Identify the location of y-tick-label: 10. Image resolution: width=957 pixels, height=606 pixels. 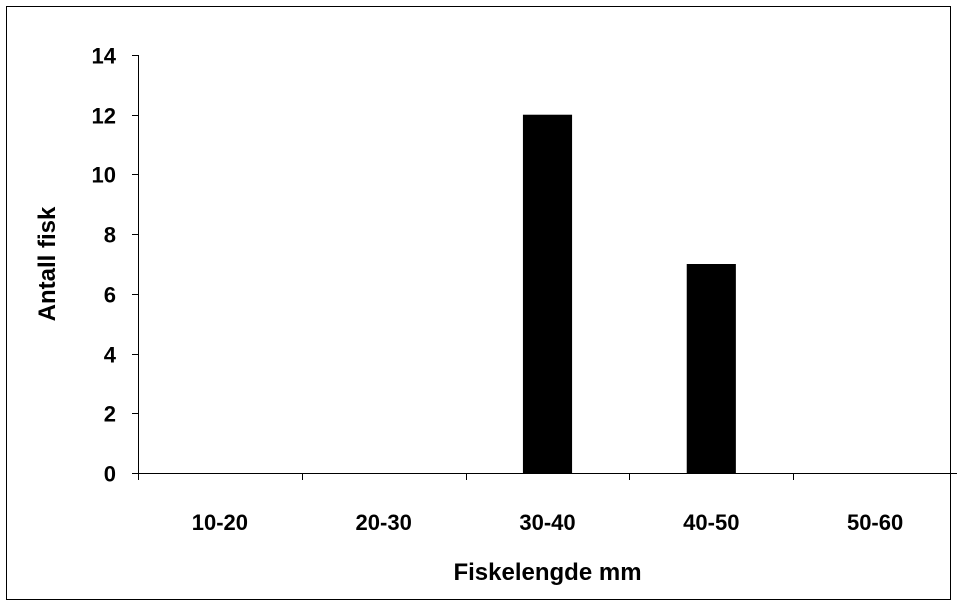
(104, 175).